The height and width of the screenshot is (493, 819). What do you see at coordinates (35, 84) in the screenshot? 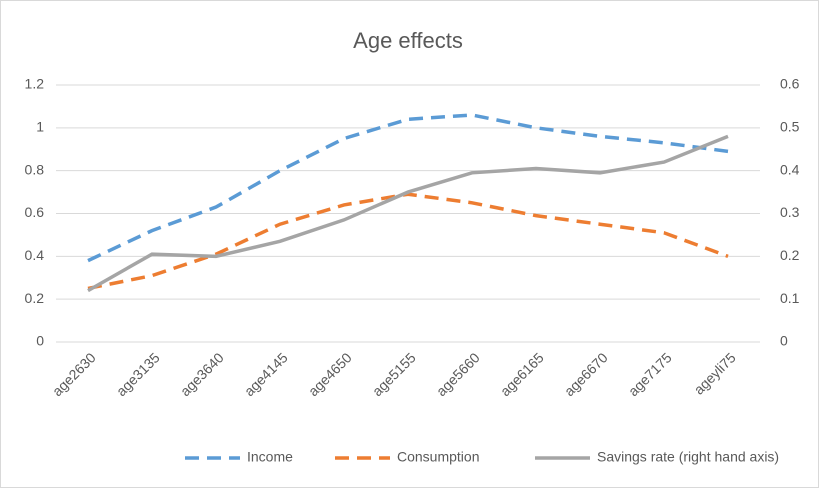
I see `y-tick-label: 1.2` at bounding box center [35, 84].